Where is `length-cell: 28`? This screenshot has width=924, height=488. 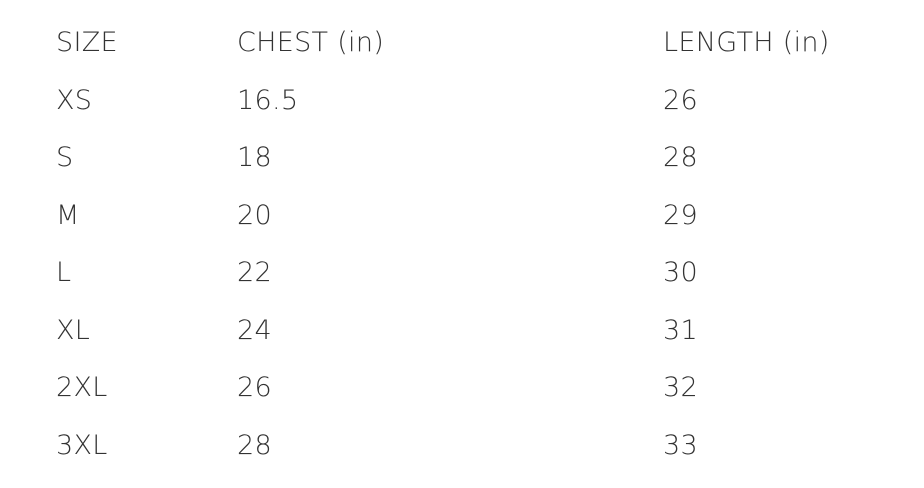 length-cell: 28 is located at coordinates (680, 157).